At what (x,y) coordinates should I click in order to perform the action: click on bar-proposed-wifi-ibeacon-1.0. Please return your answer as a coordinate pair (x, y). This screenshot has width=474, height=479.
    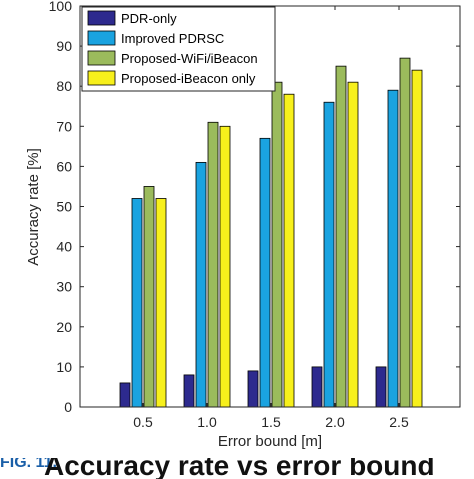
    Looking at the image, I should click on (213, 264).